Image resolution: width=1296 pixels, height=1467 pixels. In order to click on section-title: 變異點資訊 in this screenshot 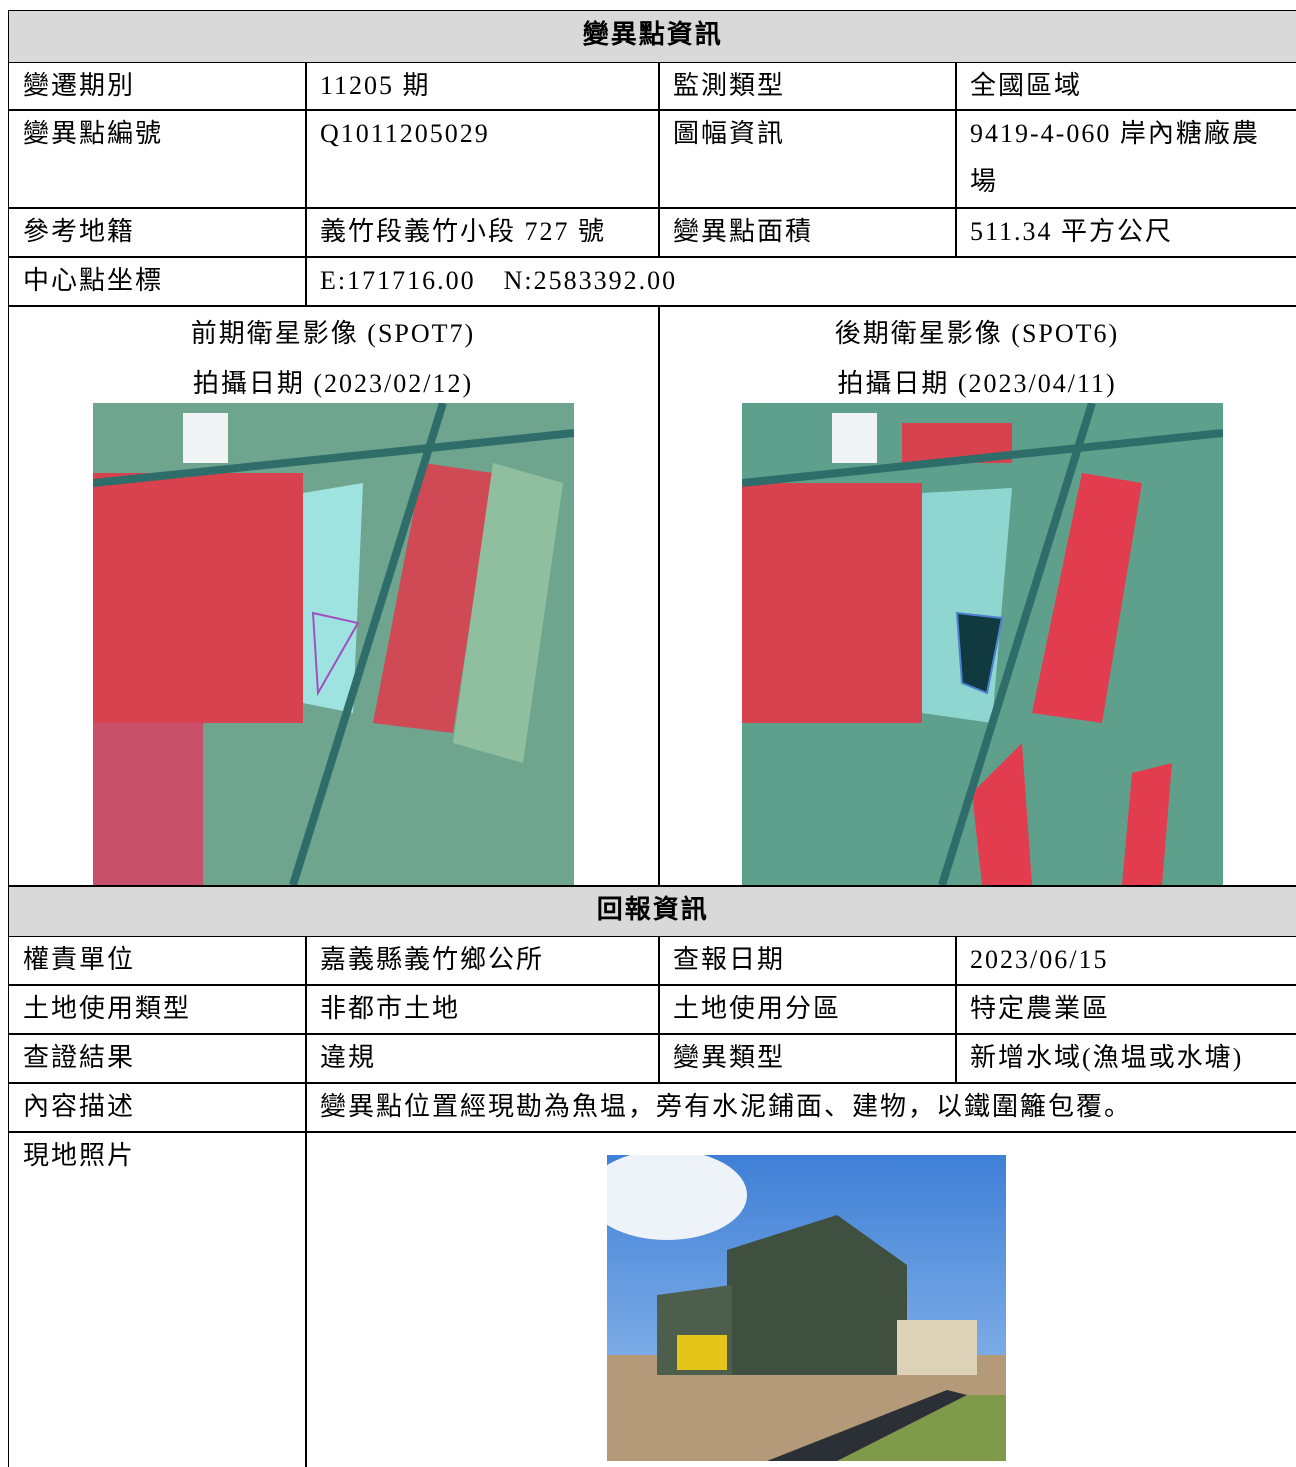, I will do `click(652, 36)`.